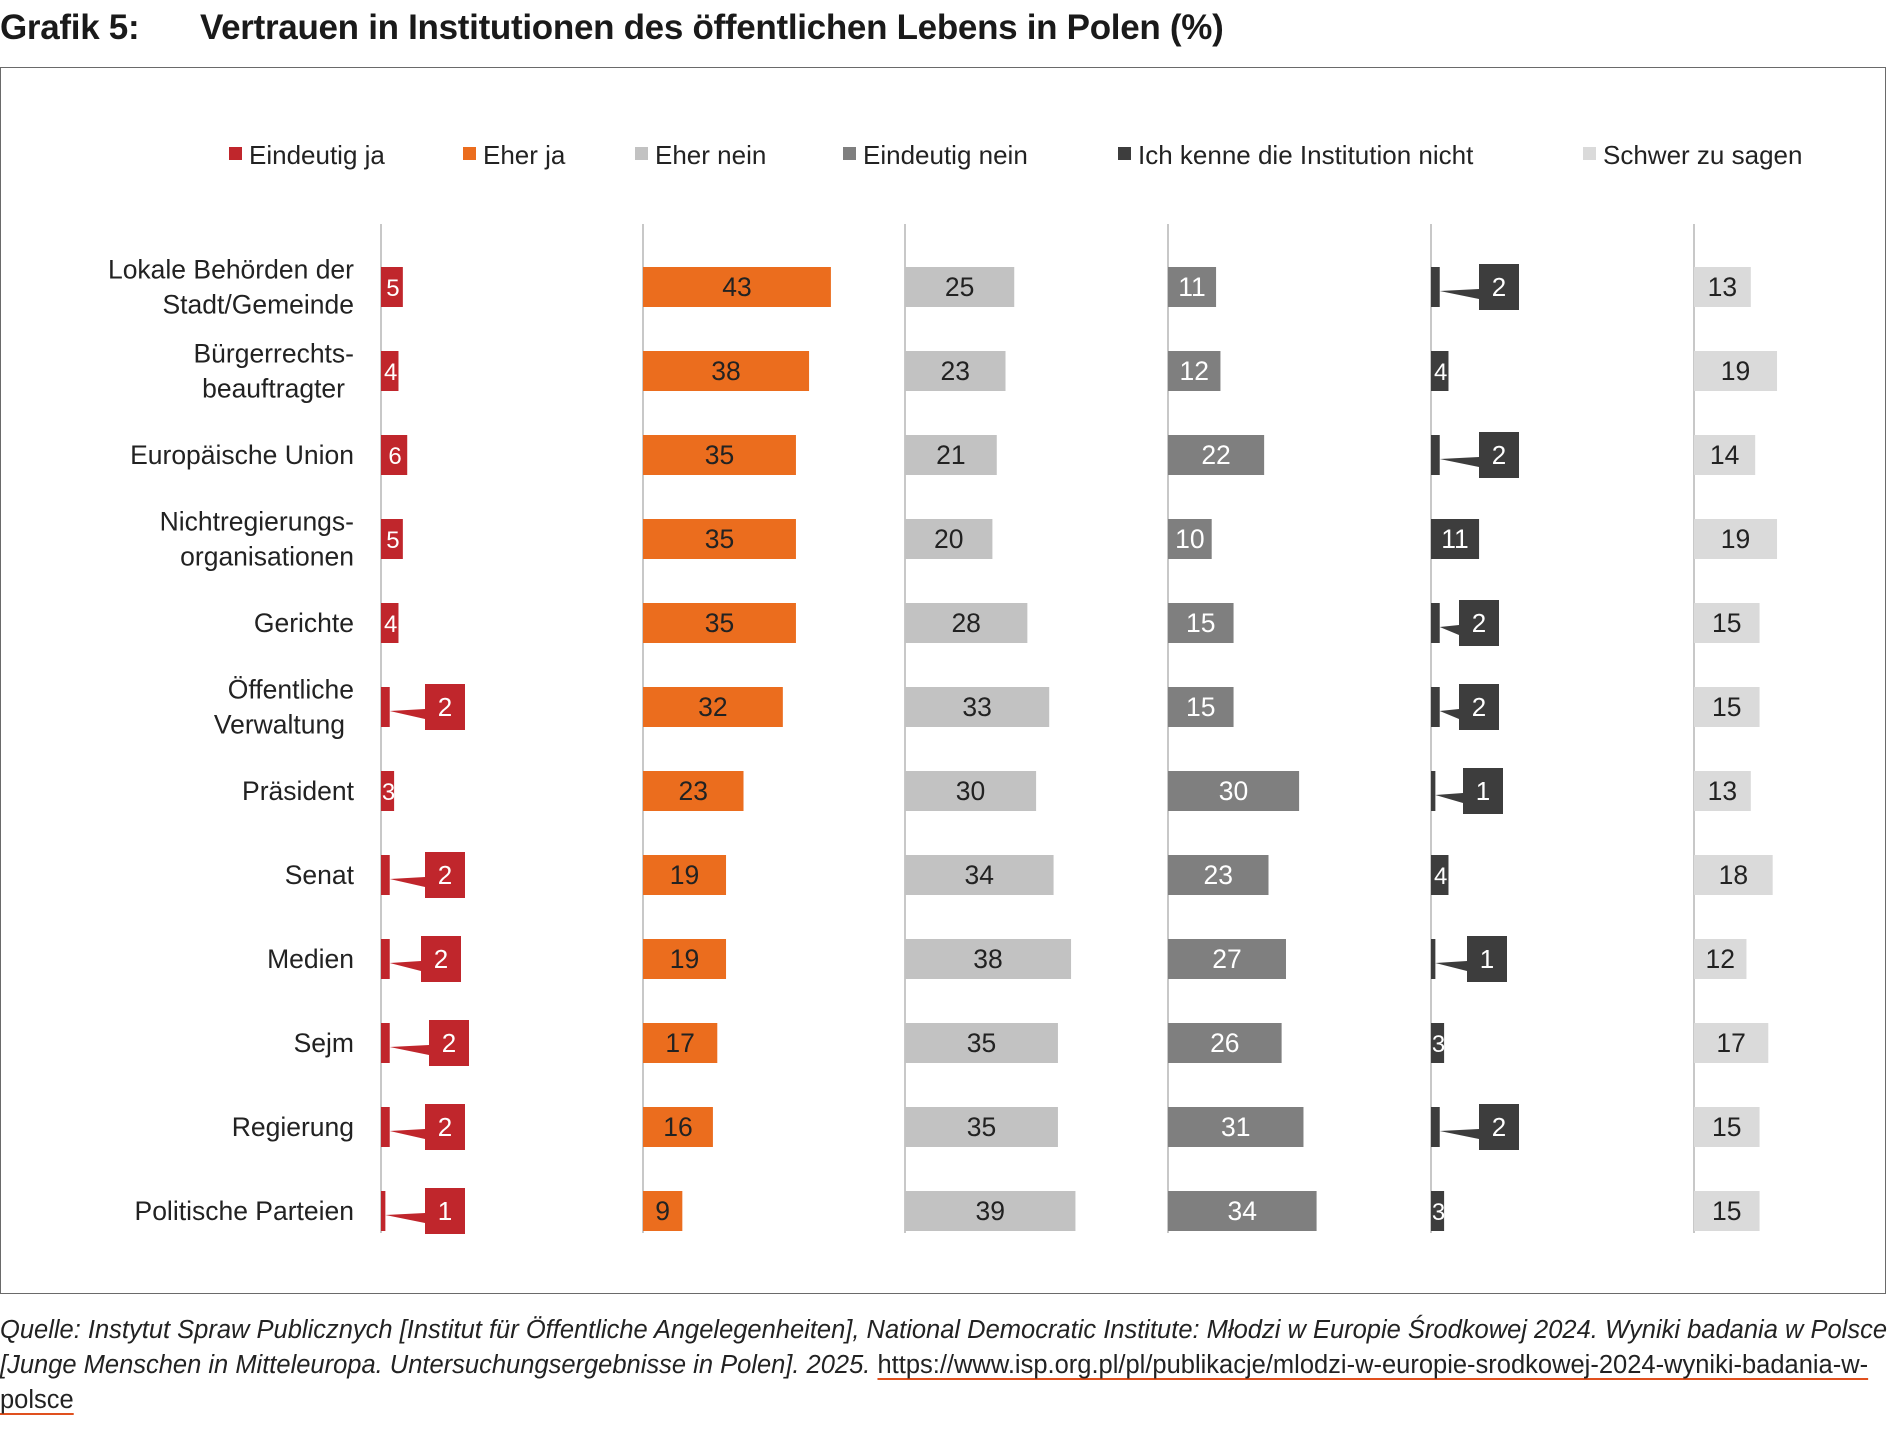 Image resolution: width=1890 pixels, height=1430 pixels. What do you see at coordinates (1724, 455) in the screenshot?
I see `data-label: 14` at bounding box center [1724, 455].